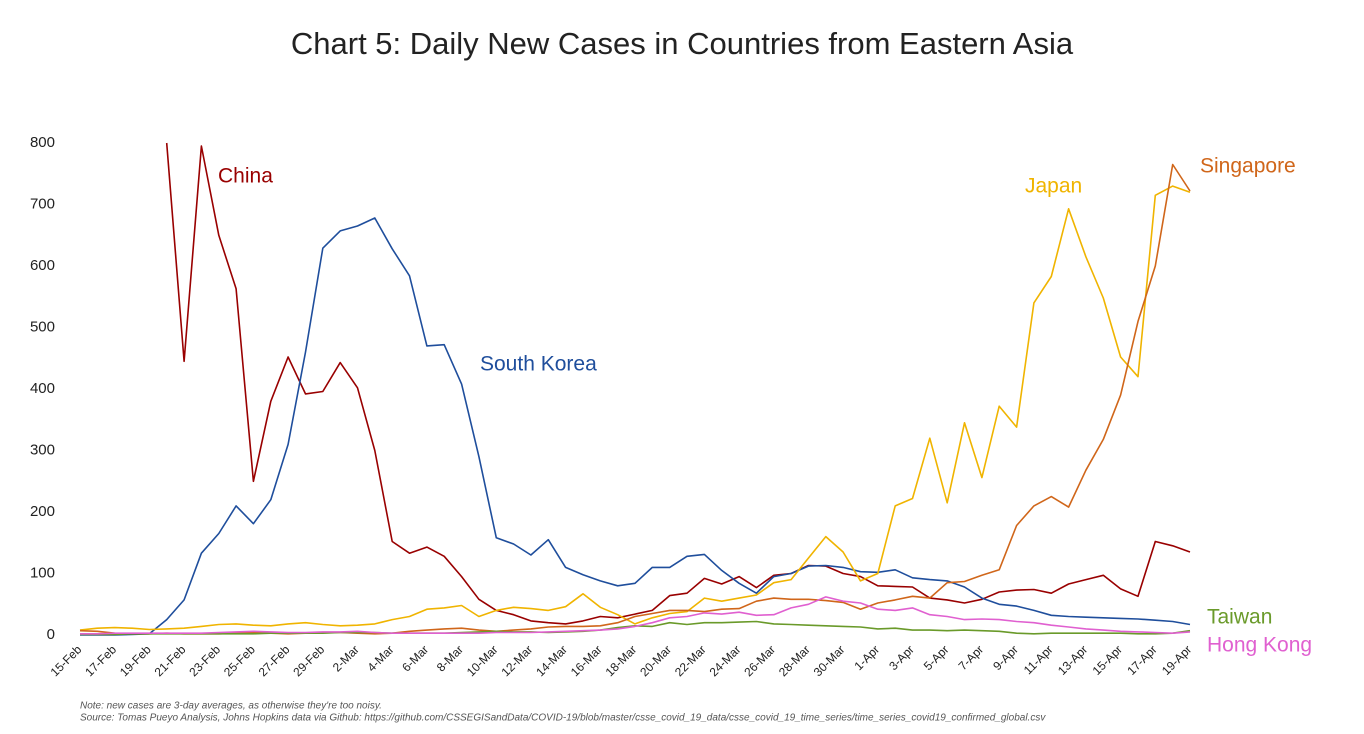  I want to click on x-tick-label: 30-Mar, so click(829, 660).